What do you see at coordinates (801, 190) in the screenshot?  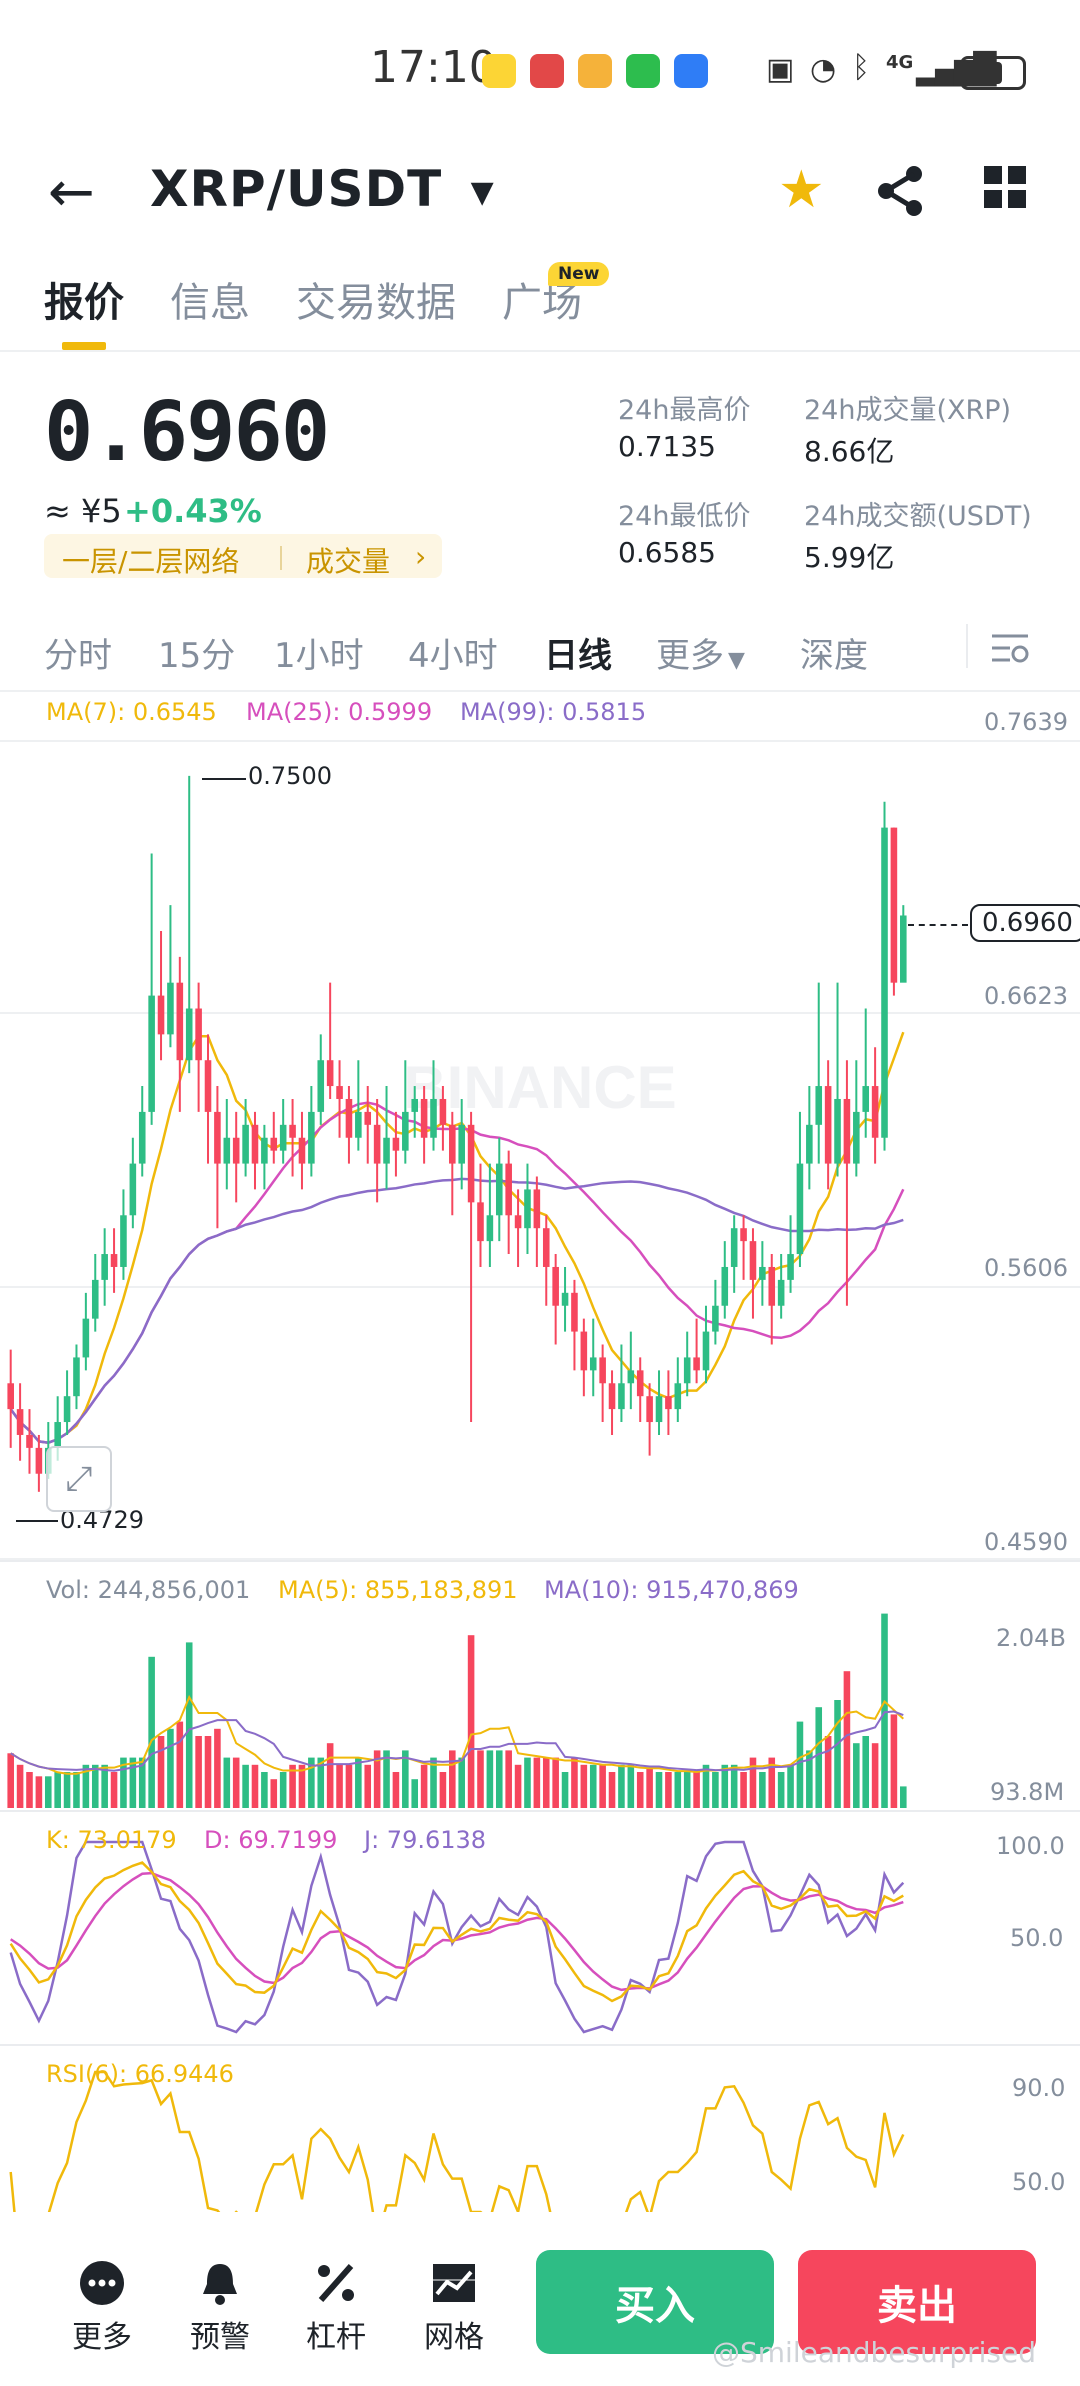 I see `star-icon: ★` at bounding box center [801, 190].